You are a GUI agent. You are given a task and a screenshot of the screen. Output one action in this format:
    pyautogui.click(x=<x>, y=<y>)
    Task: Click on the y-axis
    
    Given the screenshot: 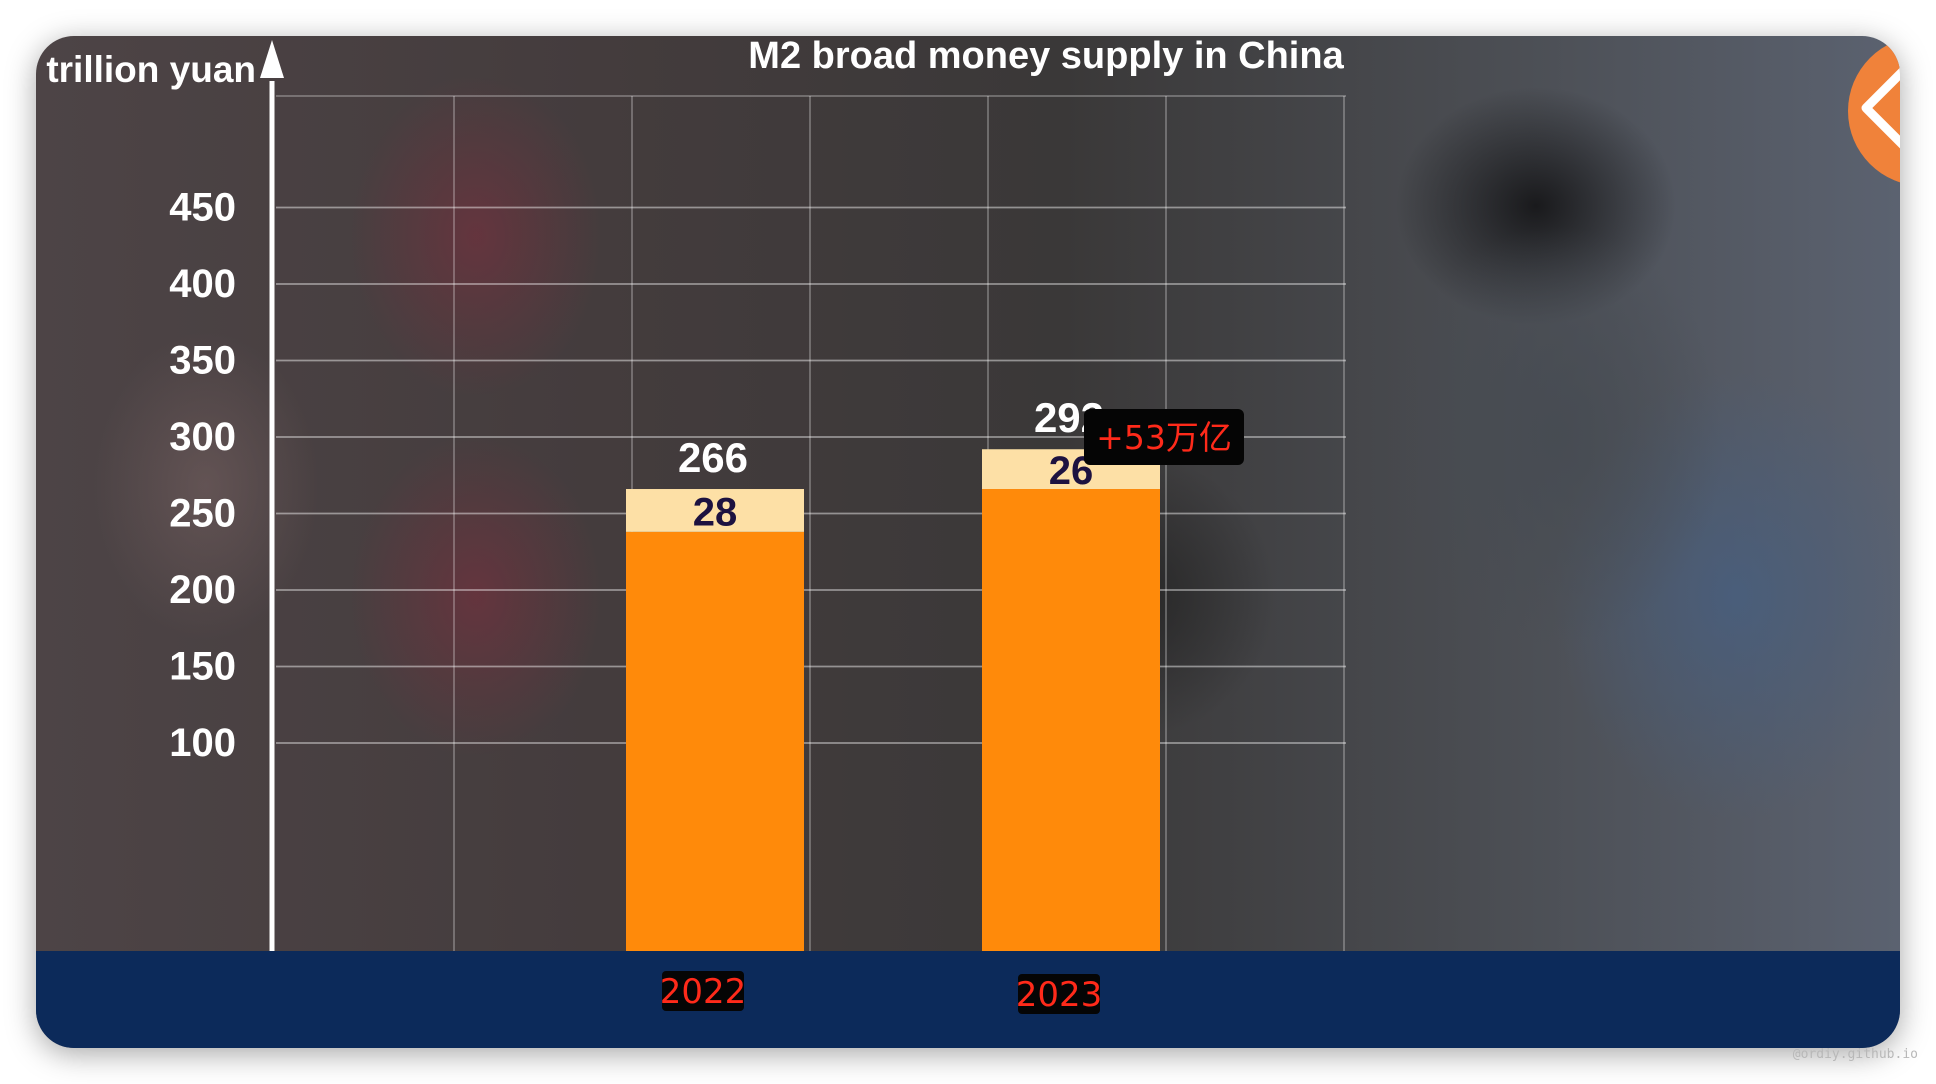 What is the action you would take?
    pyautogui.click(x=272, y=495)
    